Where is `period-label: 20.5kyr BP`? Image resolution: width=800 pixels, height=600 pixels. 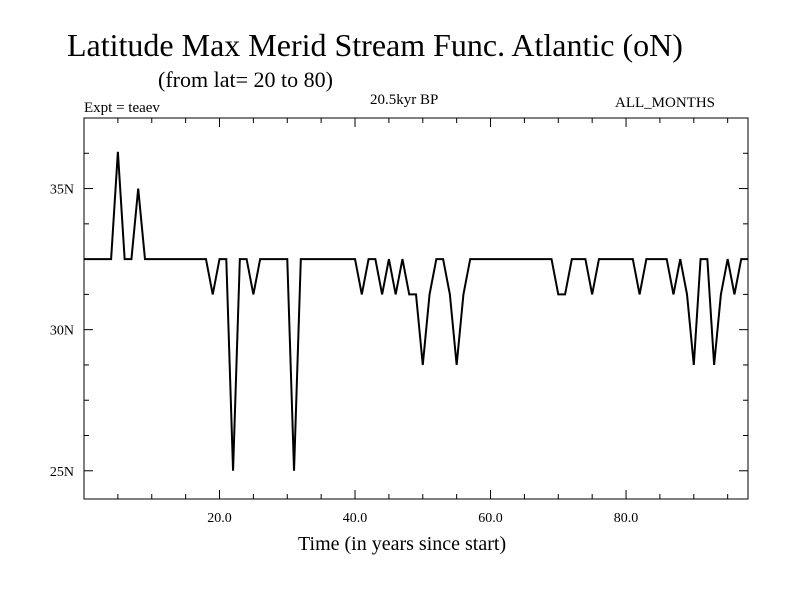
period-label: 20.5kyr BP is located at coordinates (404, 100).